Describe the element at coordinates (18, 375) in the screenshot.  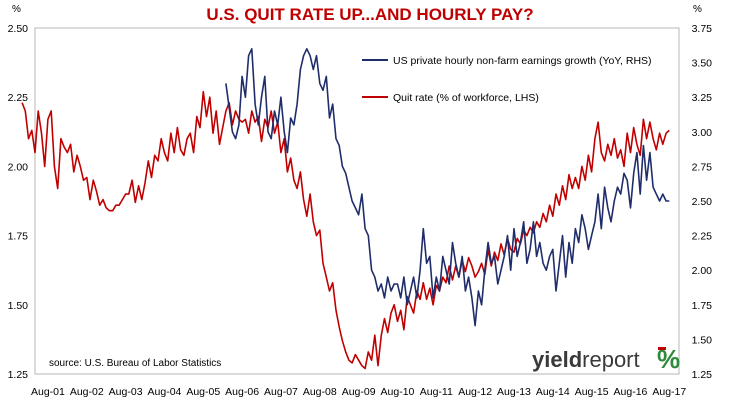
I see `left-tick-label: 1.25` at that location.